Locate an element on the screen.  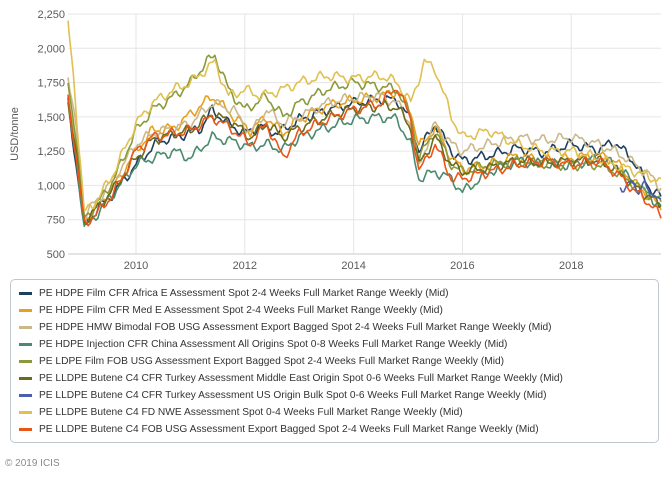
x-axis-ticks: 2010 2012 2014 2016 2018 is located at coordinates (354, 266).